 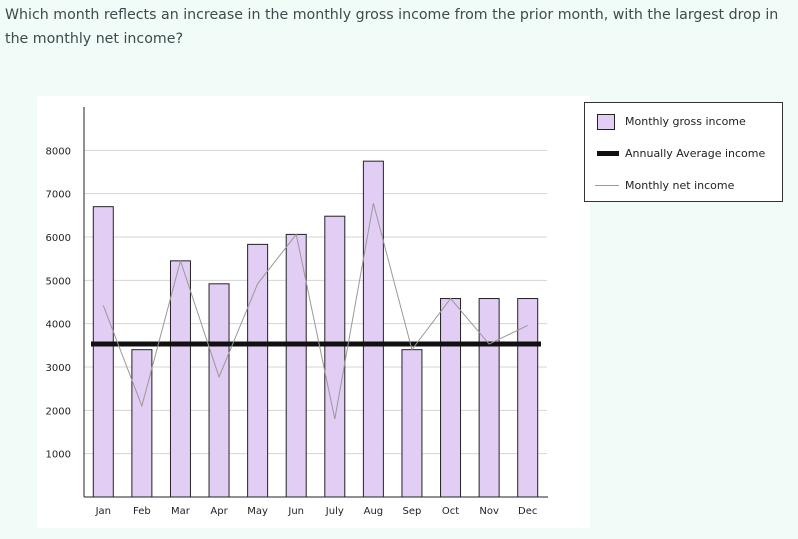 I want to click on legend-label-average: Annually Average income, so click(x=695, y=153).